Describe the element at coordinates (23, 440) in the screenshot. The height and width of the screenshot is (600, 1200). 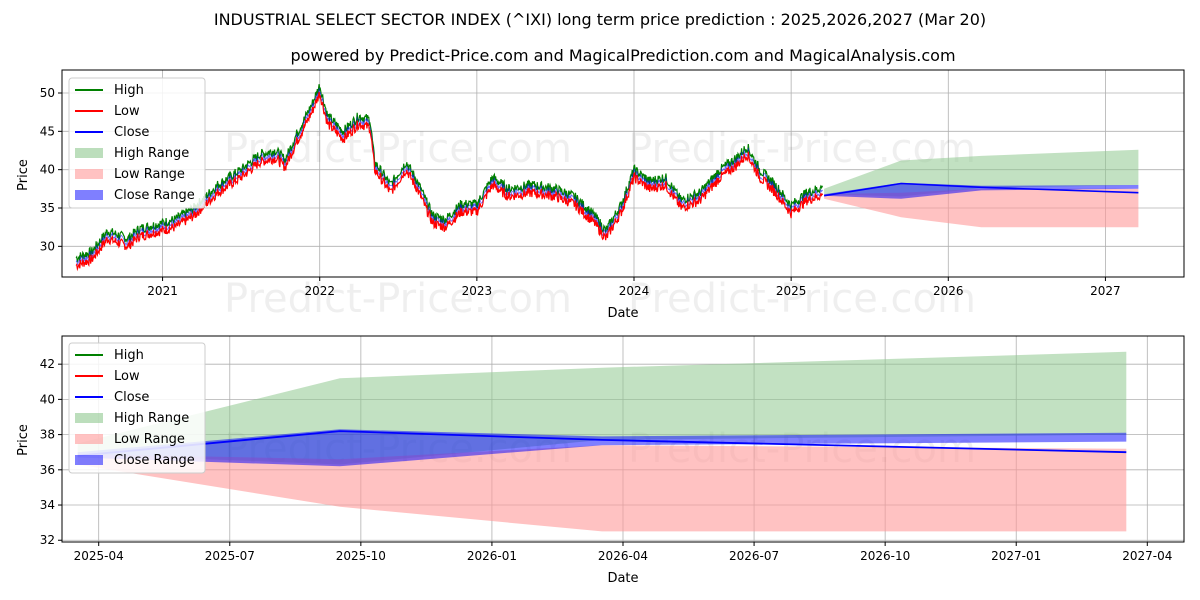
I see `bottom-y-axis-label: Price` at that location.